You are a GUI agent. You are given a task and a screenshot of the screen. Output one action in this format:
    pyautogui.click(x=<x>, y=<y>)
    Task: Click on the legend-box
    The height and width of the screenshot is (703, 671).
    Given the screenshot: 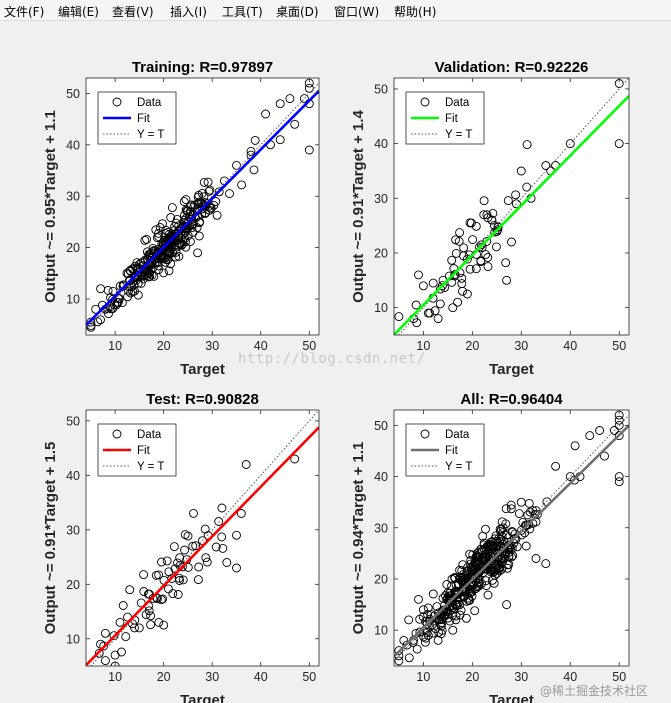 What is the action you would take?
    pyautogui.click(x=445, y=450)
    